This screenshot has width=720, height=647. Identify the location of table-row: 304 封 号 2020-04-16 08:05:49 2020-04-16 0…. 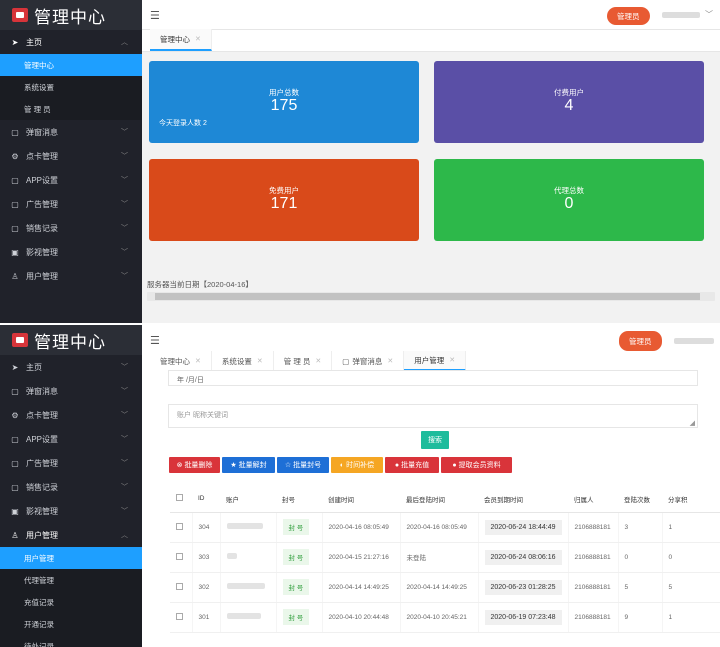
(445, 527).